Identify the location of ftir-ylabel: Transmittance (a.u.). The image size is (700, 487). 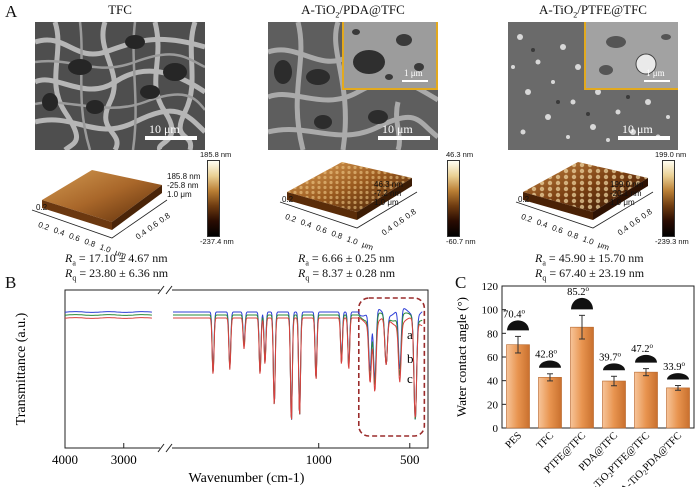
(21, 368).